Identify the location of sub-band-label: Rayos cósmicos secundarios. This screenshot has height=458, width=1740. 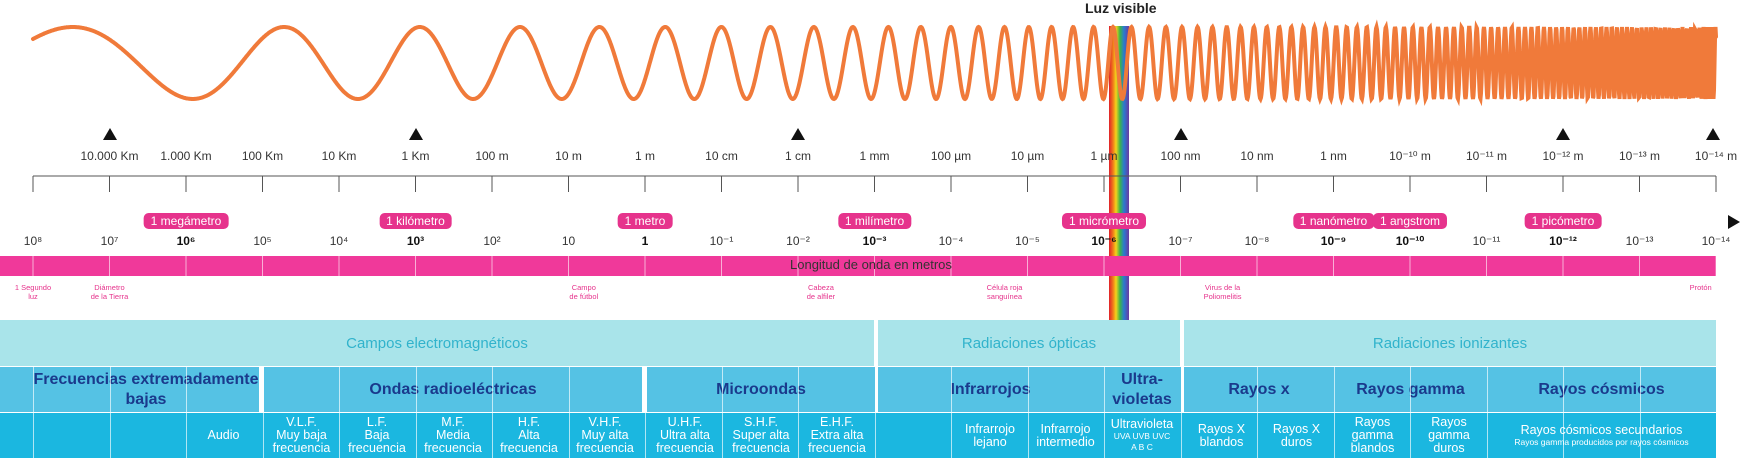
(1601, 429).